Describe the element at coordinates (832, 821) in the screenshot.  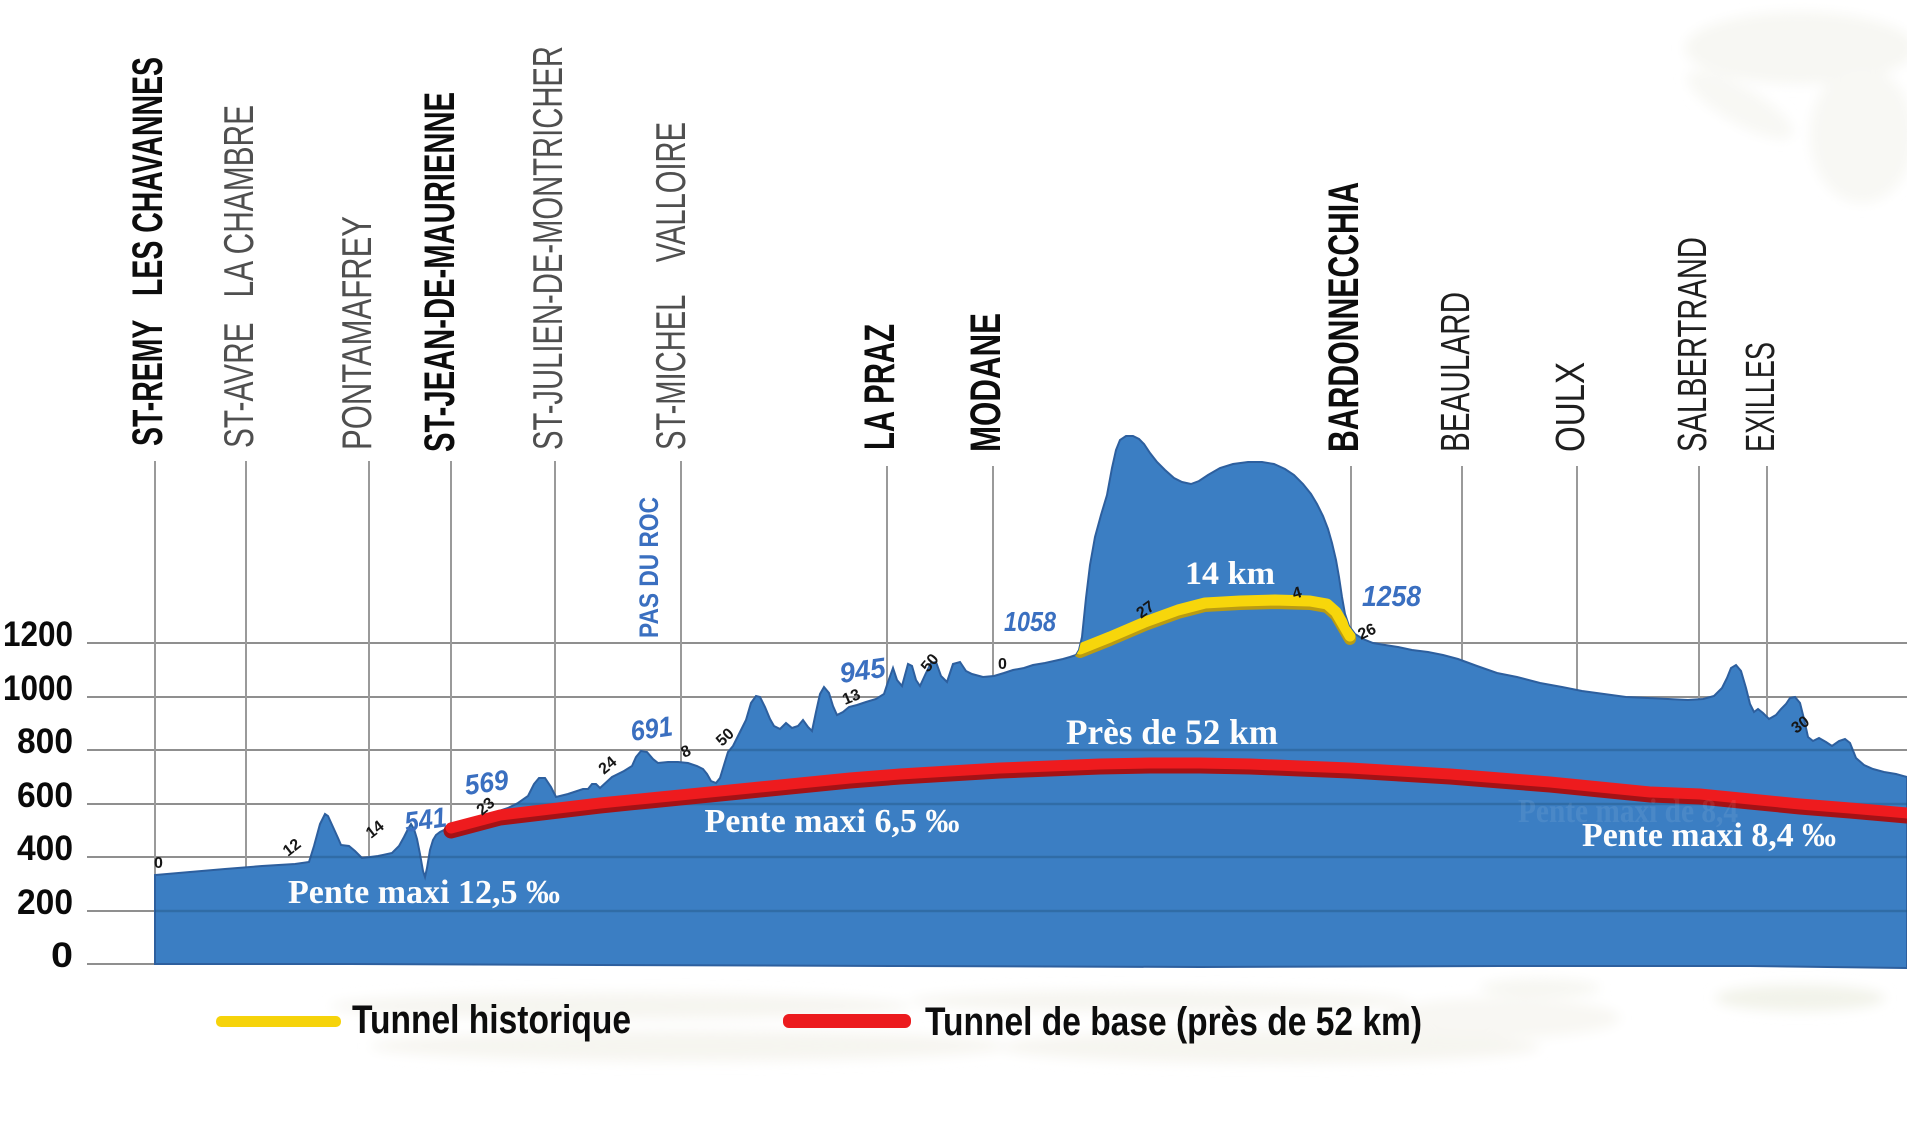
I see `svg-text: Pente maxi 6,5 ‰` at that location.